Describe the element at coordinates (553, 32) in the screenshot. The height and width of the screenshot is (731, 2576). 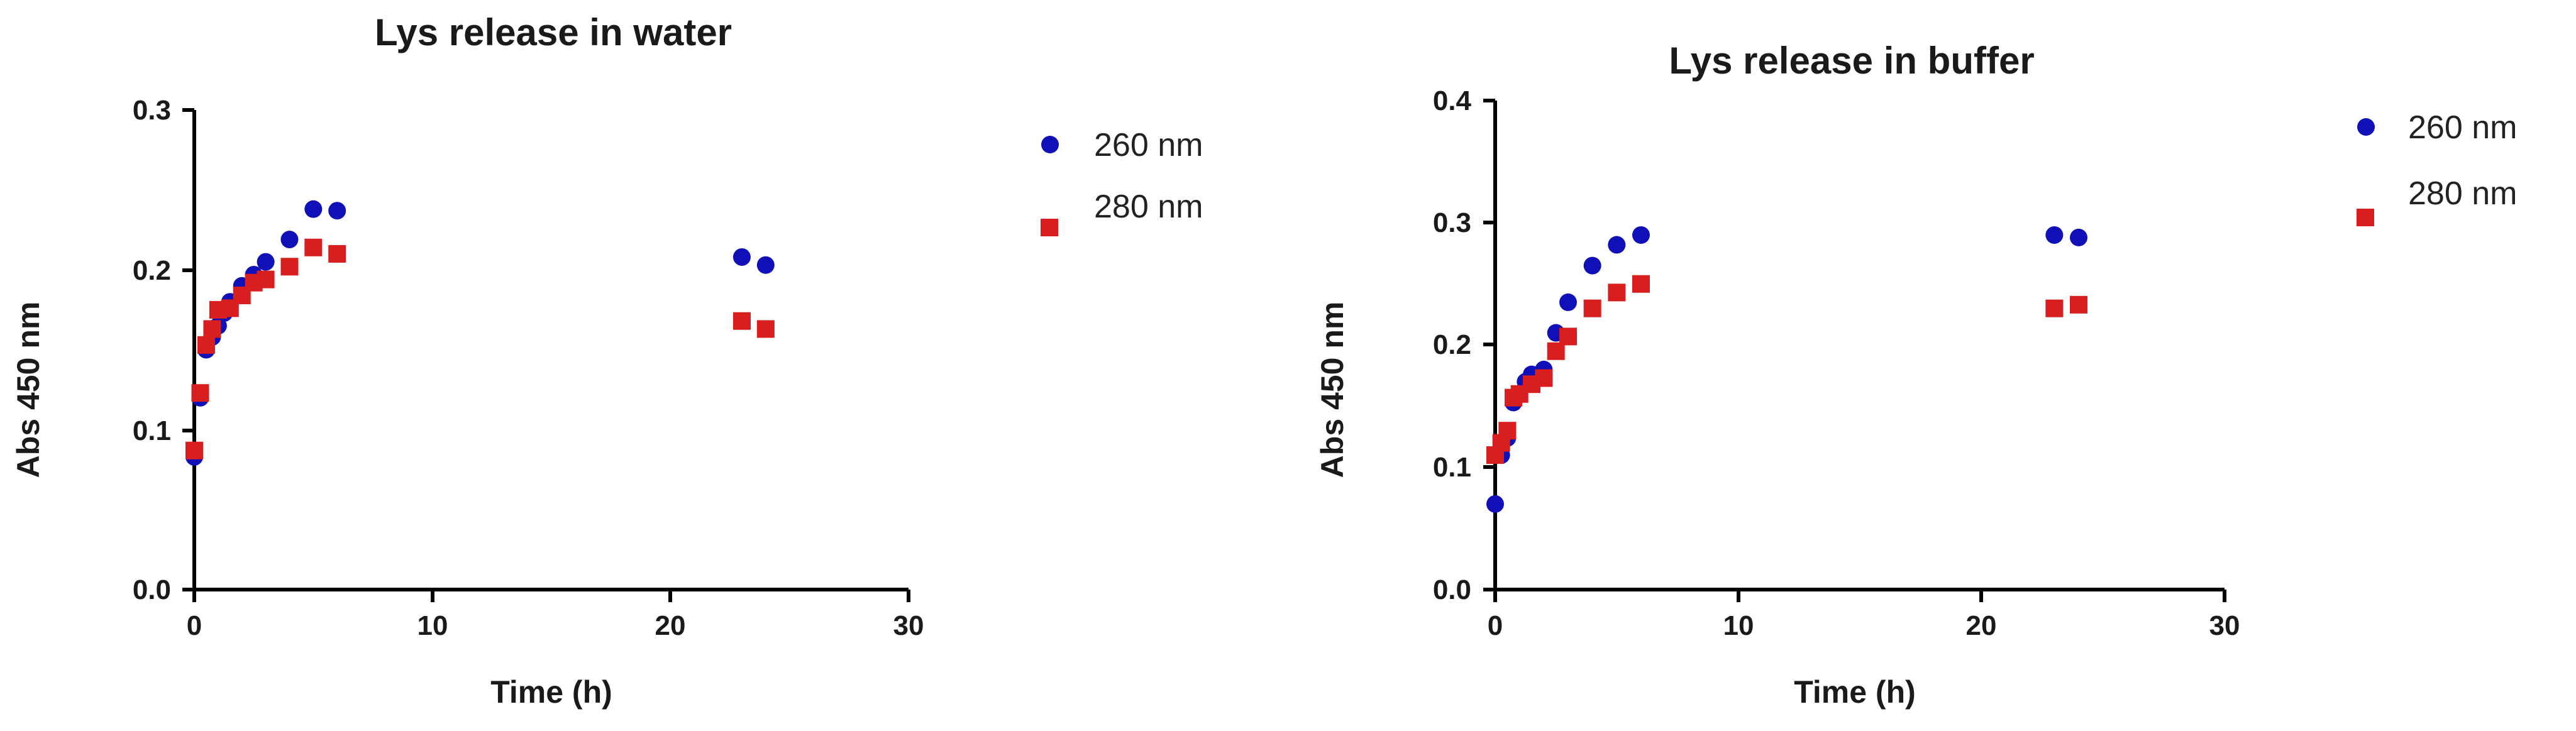
I see `chart-title: Lys release in water` at that location.